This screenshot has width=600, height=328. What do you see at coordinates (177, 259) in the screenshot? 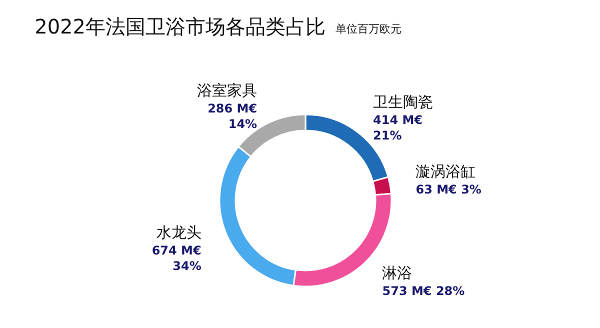
I see `data-label: 674 M€ 34%` at bounding box center [177, 259].